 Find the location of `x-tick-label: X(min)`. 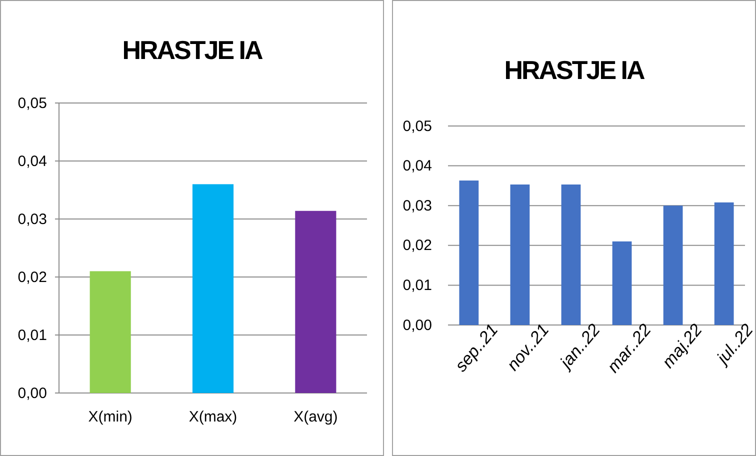

x-tick-label: X(min) is located at coordinates (110, 417).